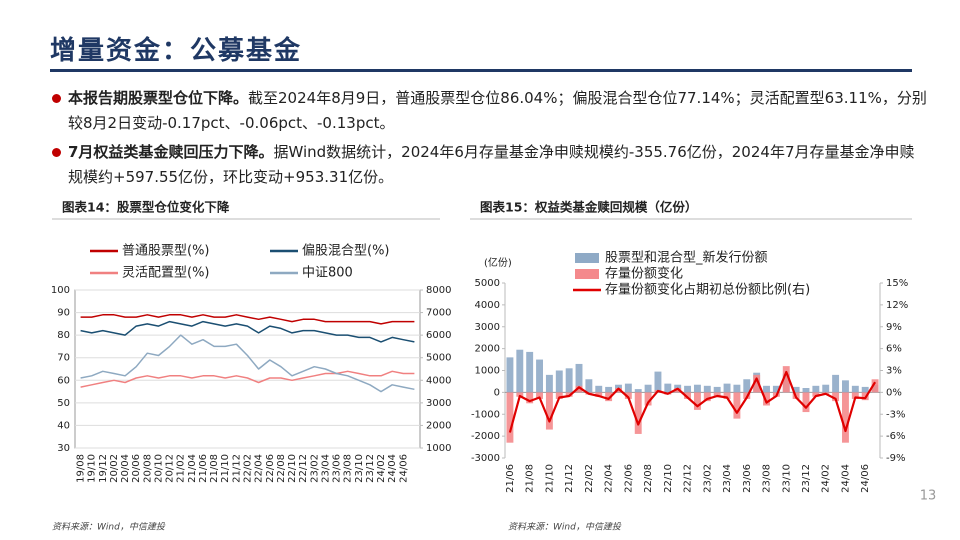 The image size is (960, 540). What do you see at coordinates (895, 458) in the screenshot?
I see `y2-tick-label: -9%` at bounding box center [895, 458].